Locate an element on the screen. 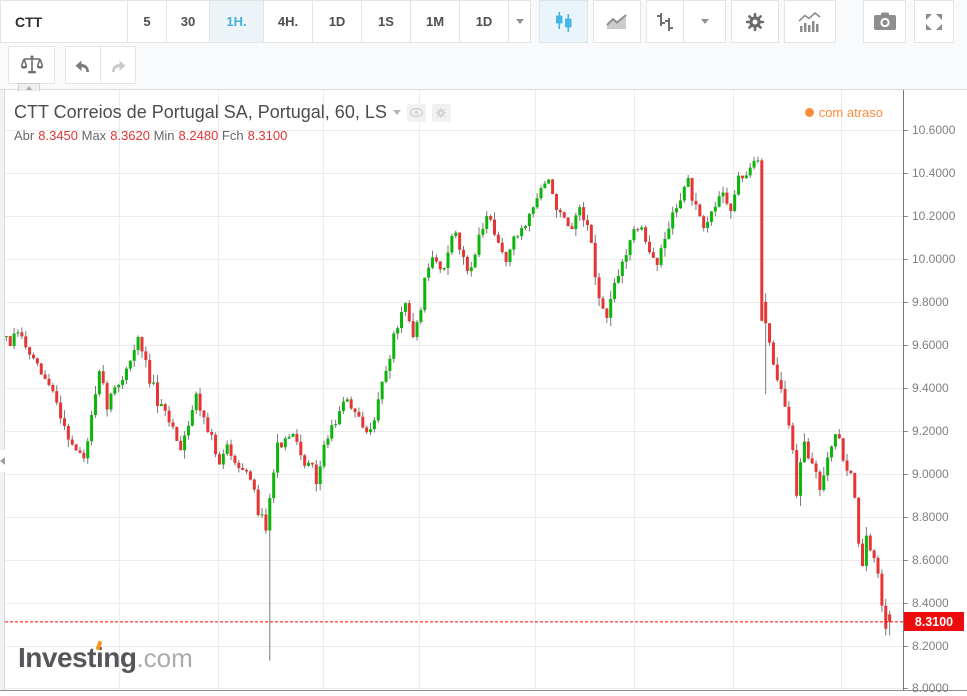 This screenshot has width=967, height=696. price-axis-label: 9.6000 is located at coordinates (930, 344).